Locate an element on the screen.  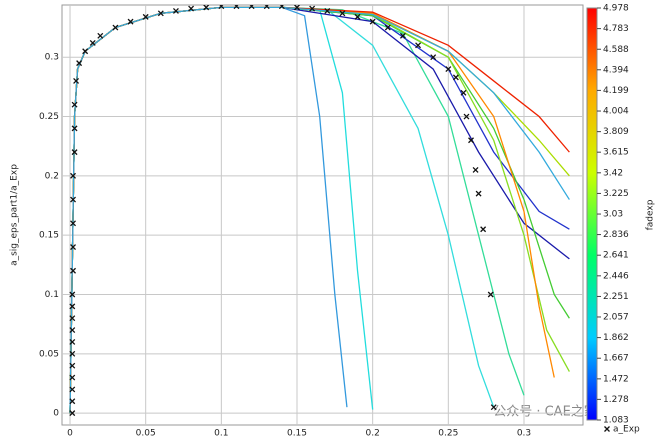
x-tick-label: 0 is located at coordinates (70, 434).